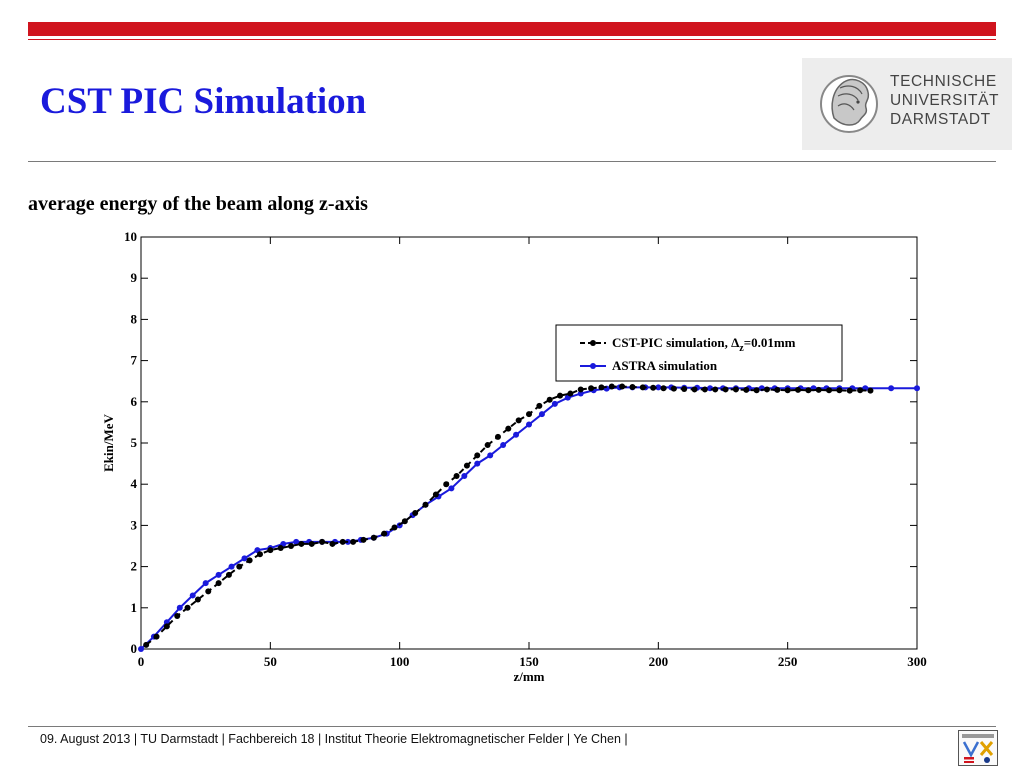 This screenshot has width=1024, height=770. What do you see at coordinates (108, 443) in the screenshot?
I see `y-axis-label: Ekin/MeV` at bounding box center [108, 443].